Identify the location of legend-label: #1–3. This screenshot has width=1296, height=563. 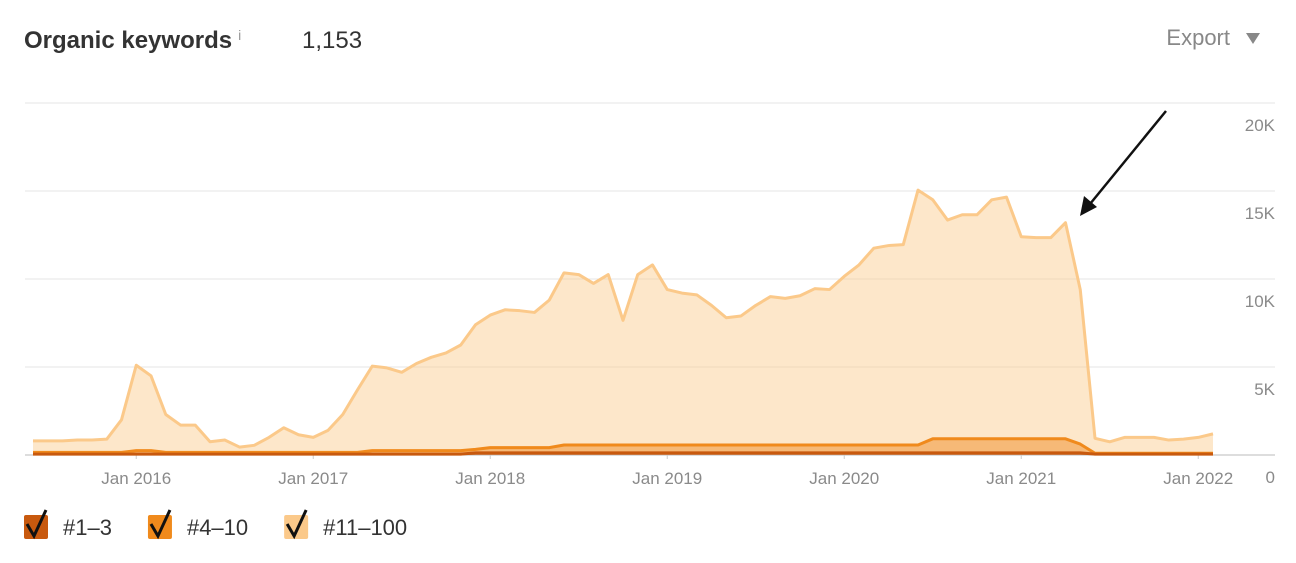
(87, 527).